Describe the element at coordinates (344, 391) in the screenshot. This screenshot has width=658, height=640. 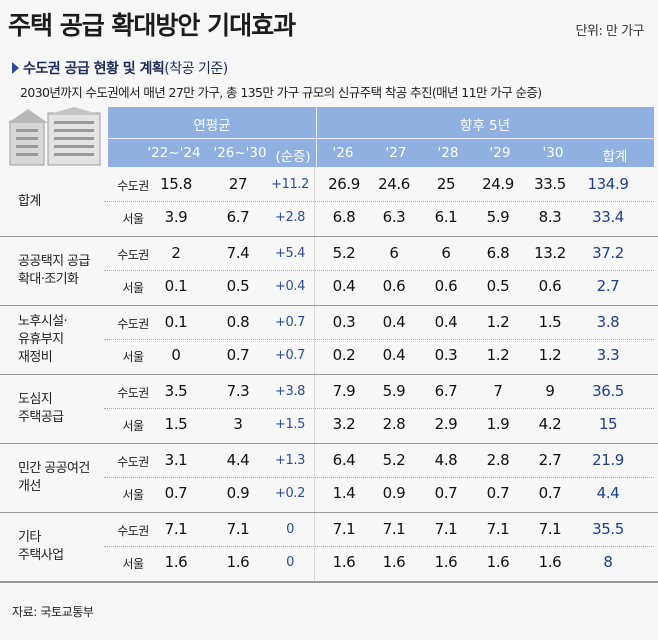
I see `table-cell: 7.9` at that location.